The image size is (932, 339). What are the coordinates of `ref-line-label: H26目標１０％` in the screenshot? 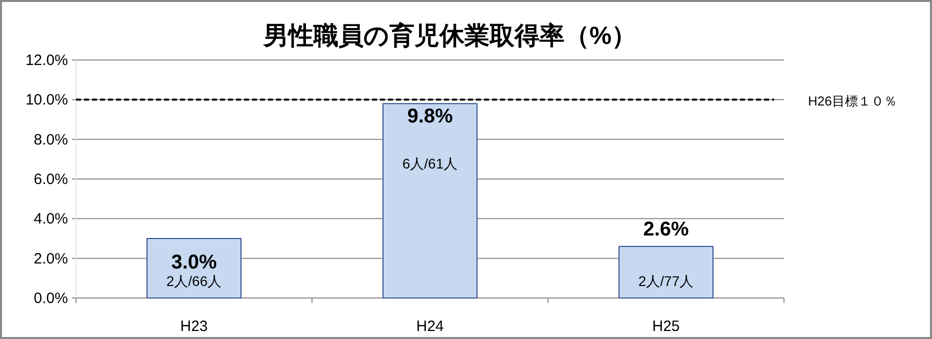 It's located at (852, 101).